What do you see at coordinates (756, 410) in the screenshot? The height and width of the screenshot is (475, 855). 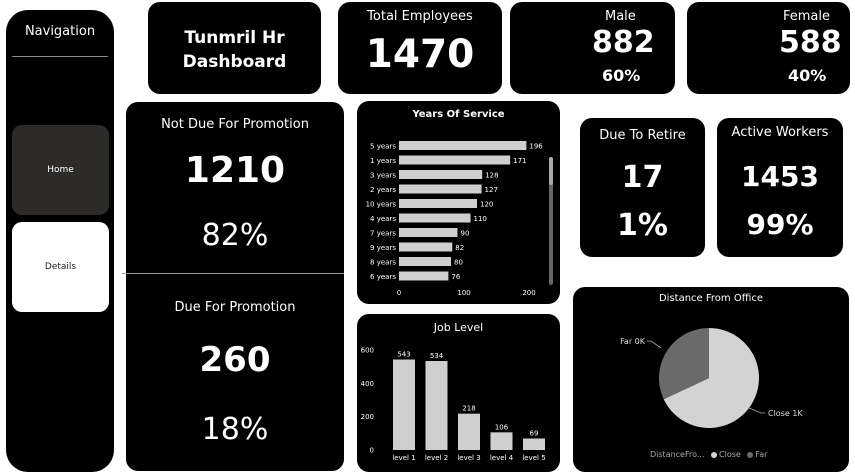 I see `pie-leader-close` at bounding box center [756, 410].